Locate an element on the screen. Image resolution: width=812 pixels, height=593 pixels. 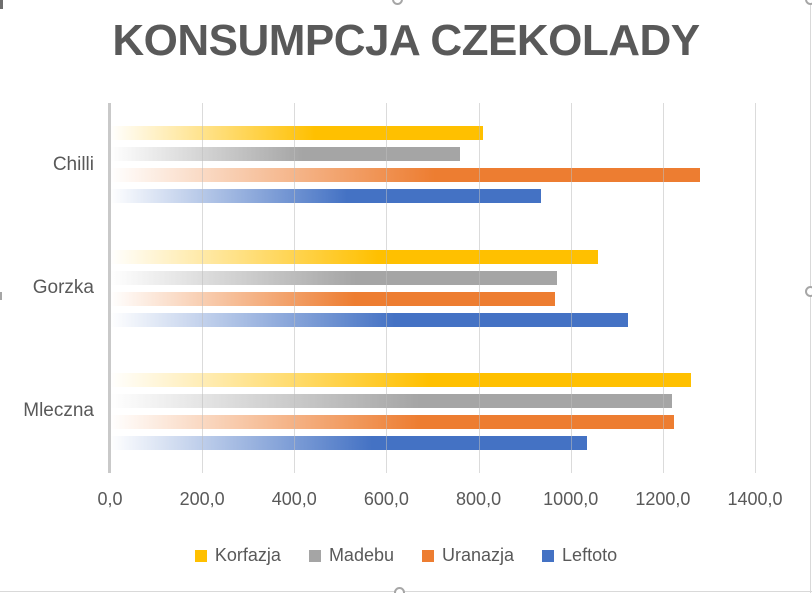
resize-handle-top-left-icon is located at coordinates (1, 4).